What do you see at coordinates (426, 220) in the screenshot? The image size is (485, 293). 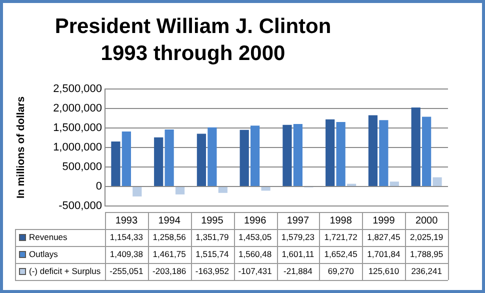 I see `x-tick-label: 2000` at bounding box center [426, 220].